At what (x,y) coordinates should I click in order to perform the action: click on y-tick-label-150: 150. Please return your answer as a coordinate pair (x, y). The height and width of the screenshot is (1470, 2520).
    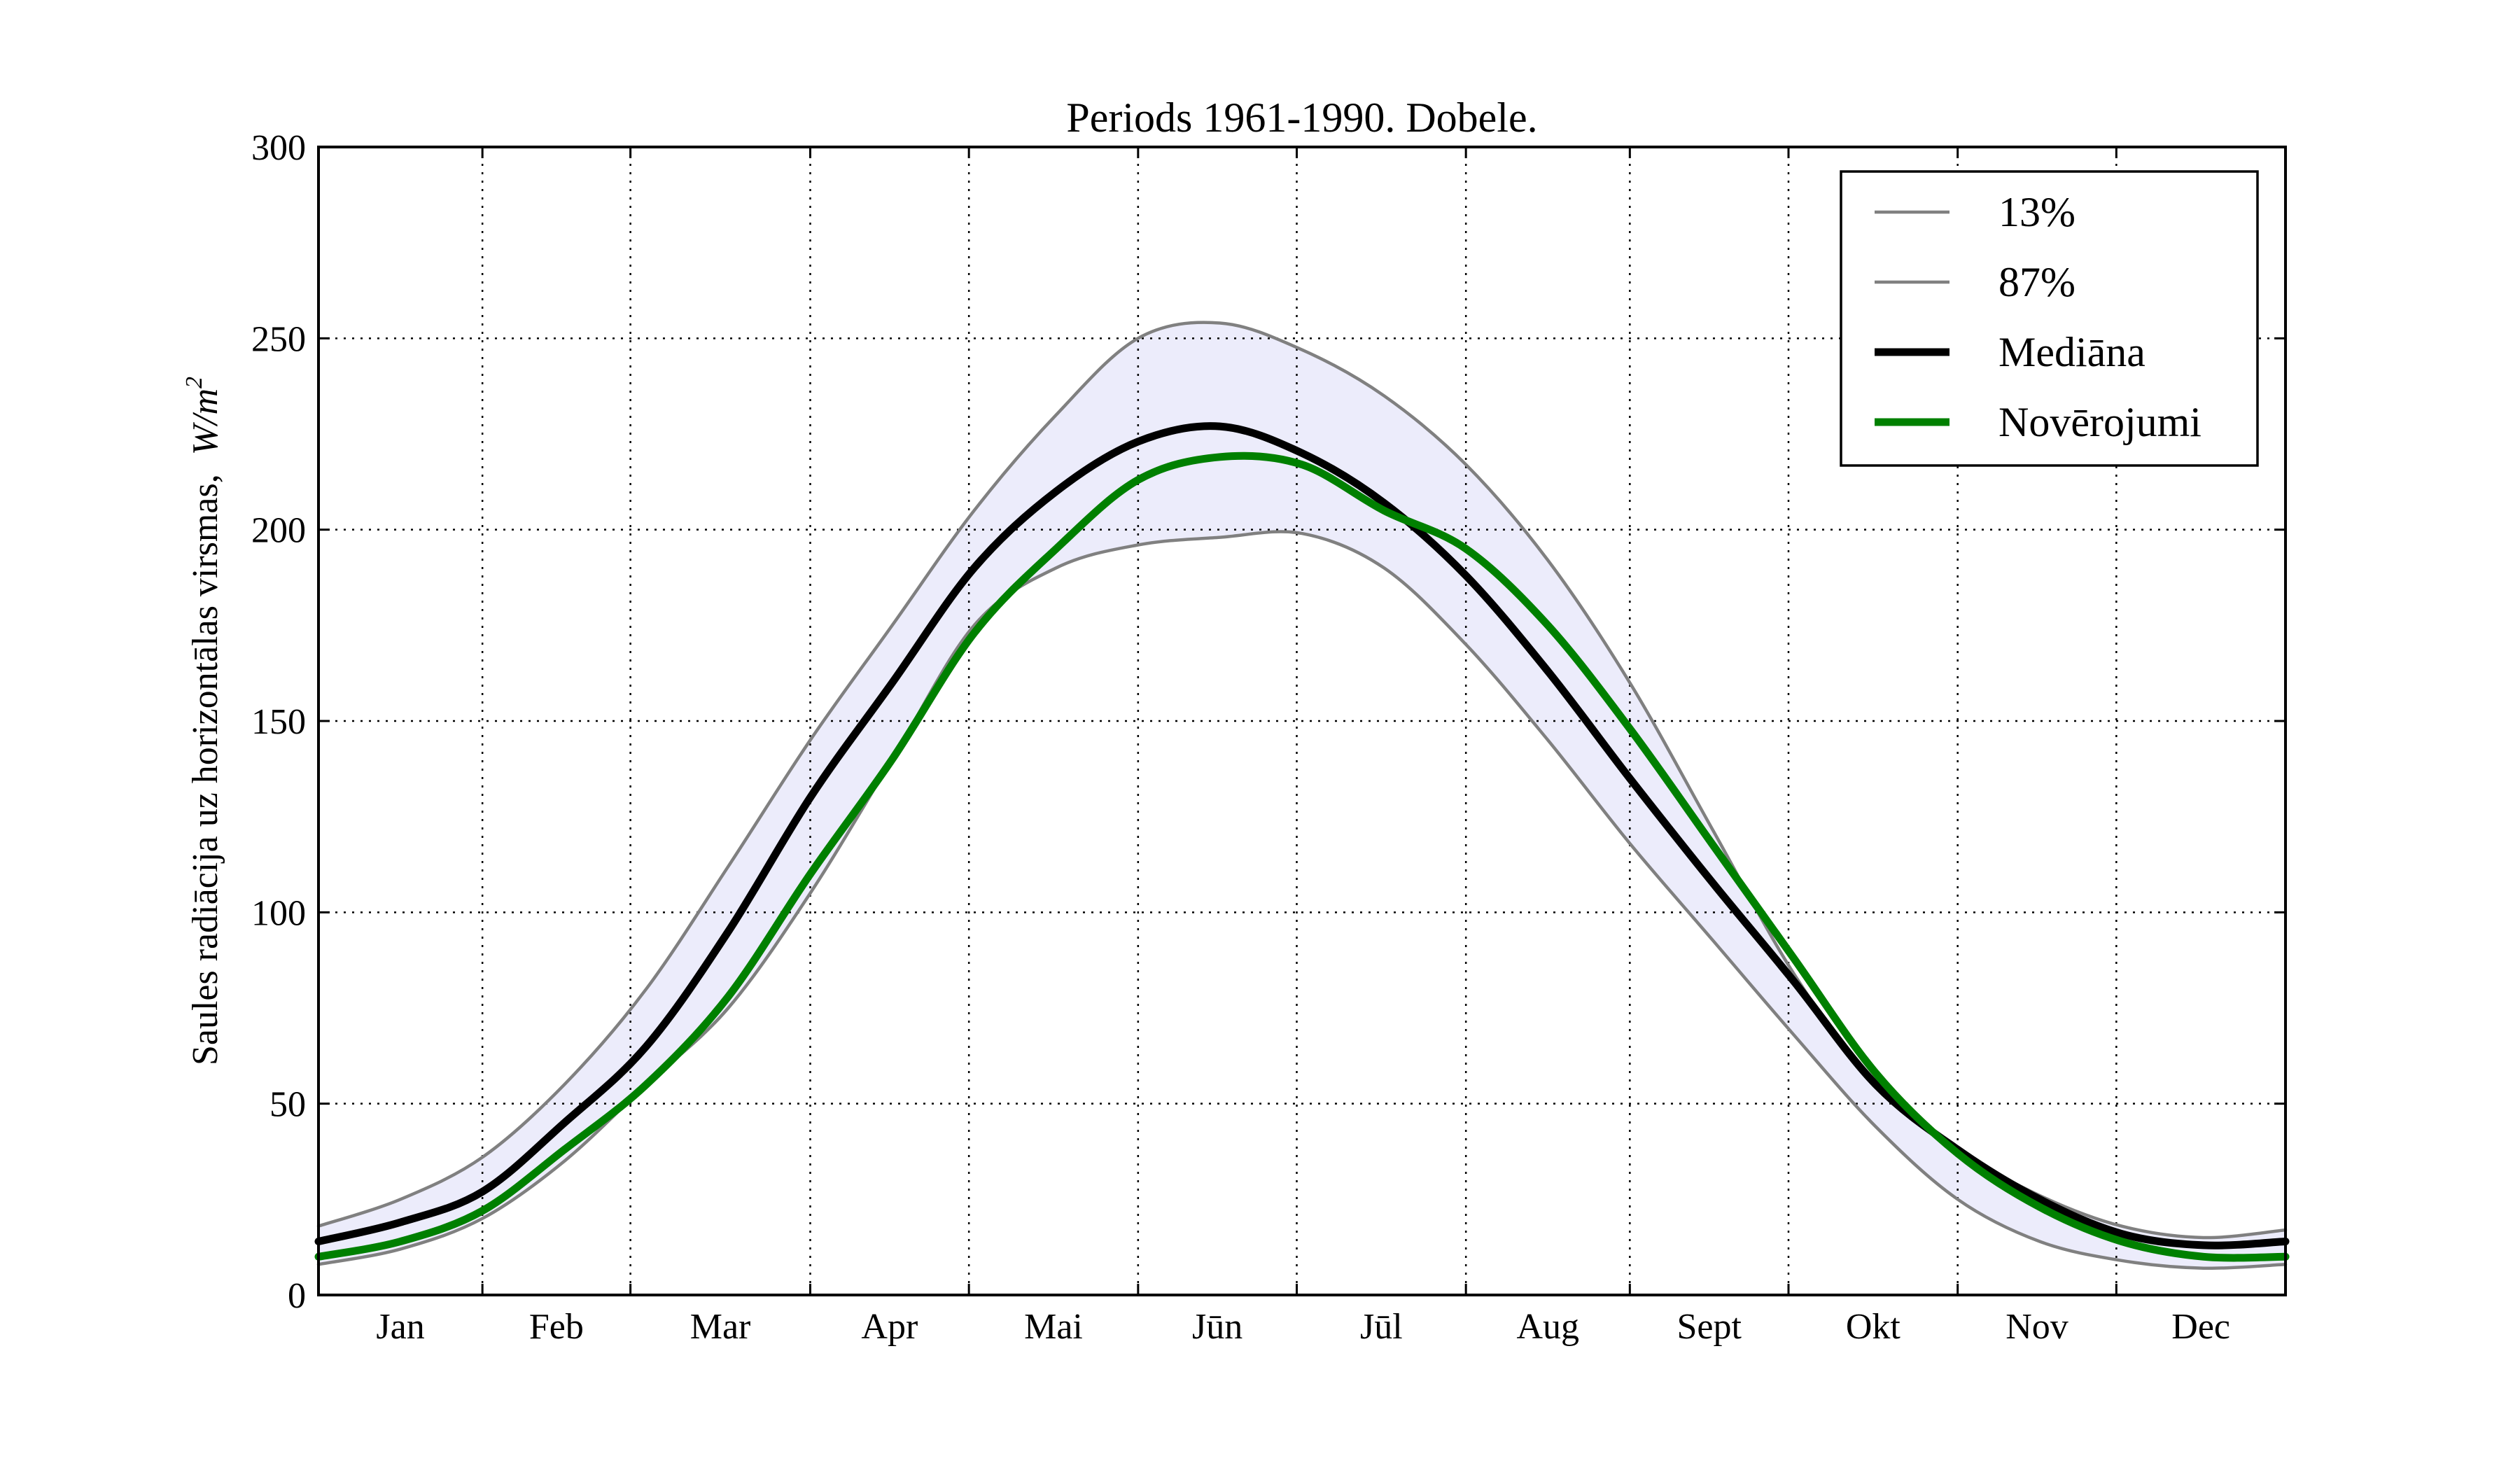
    Looking at the image, I should click on (278, 722).